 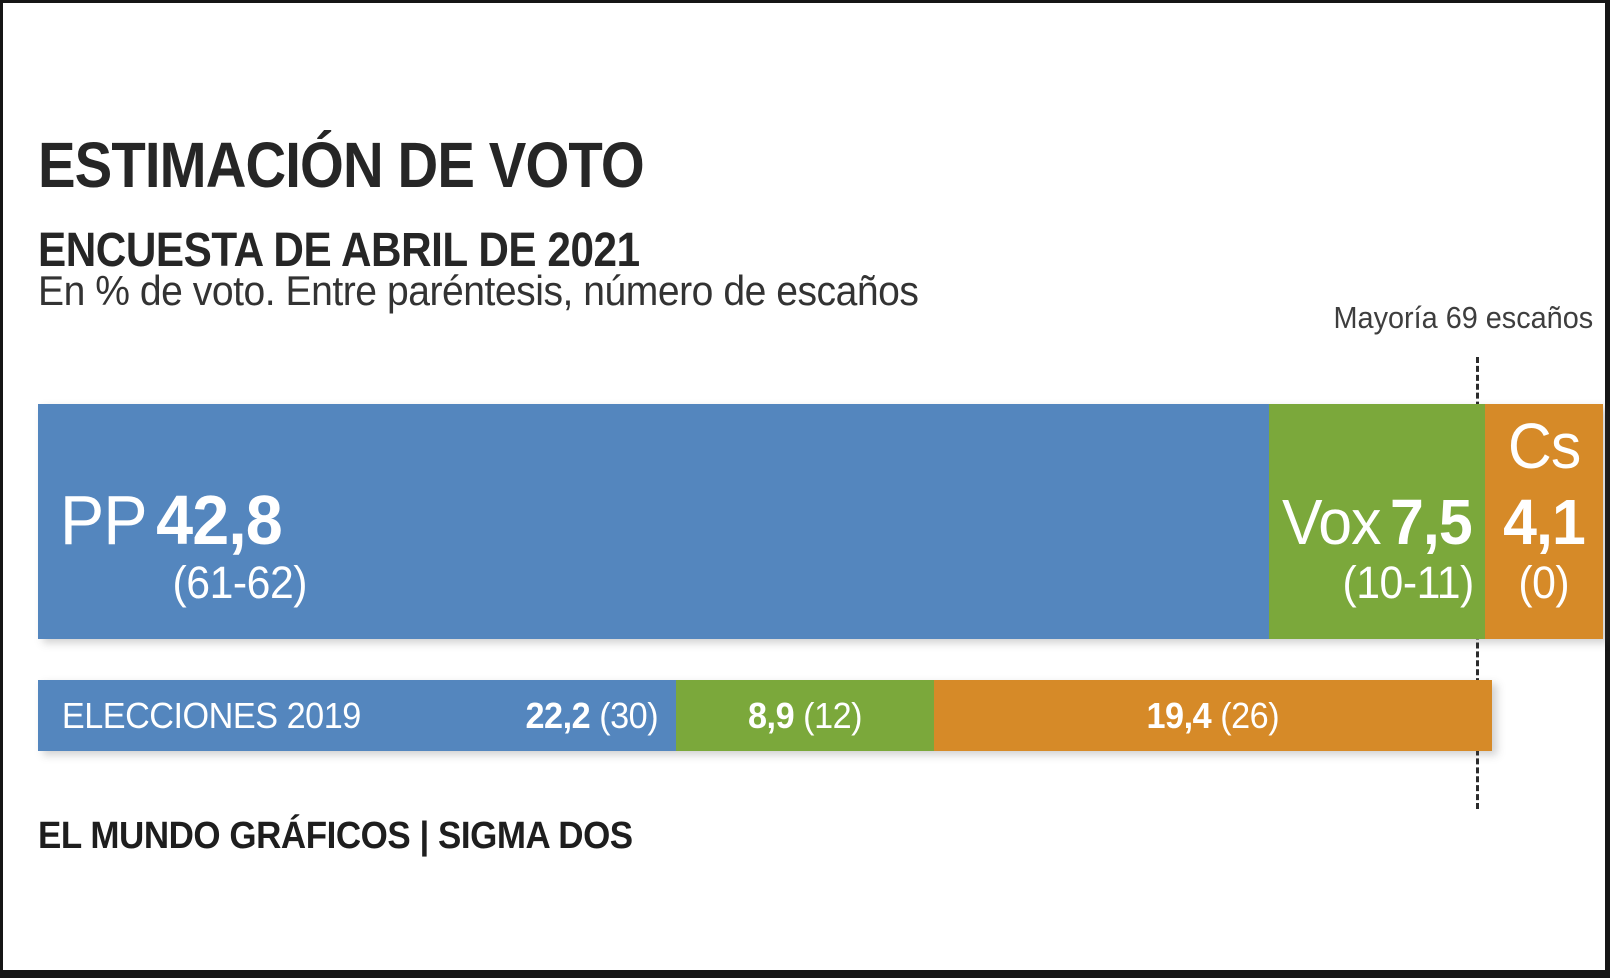 What do you see at coordinates (103, 520) in the screenshot?
I see `pp-party-name: PP` at bounding box center [103, 520].